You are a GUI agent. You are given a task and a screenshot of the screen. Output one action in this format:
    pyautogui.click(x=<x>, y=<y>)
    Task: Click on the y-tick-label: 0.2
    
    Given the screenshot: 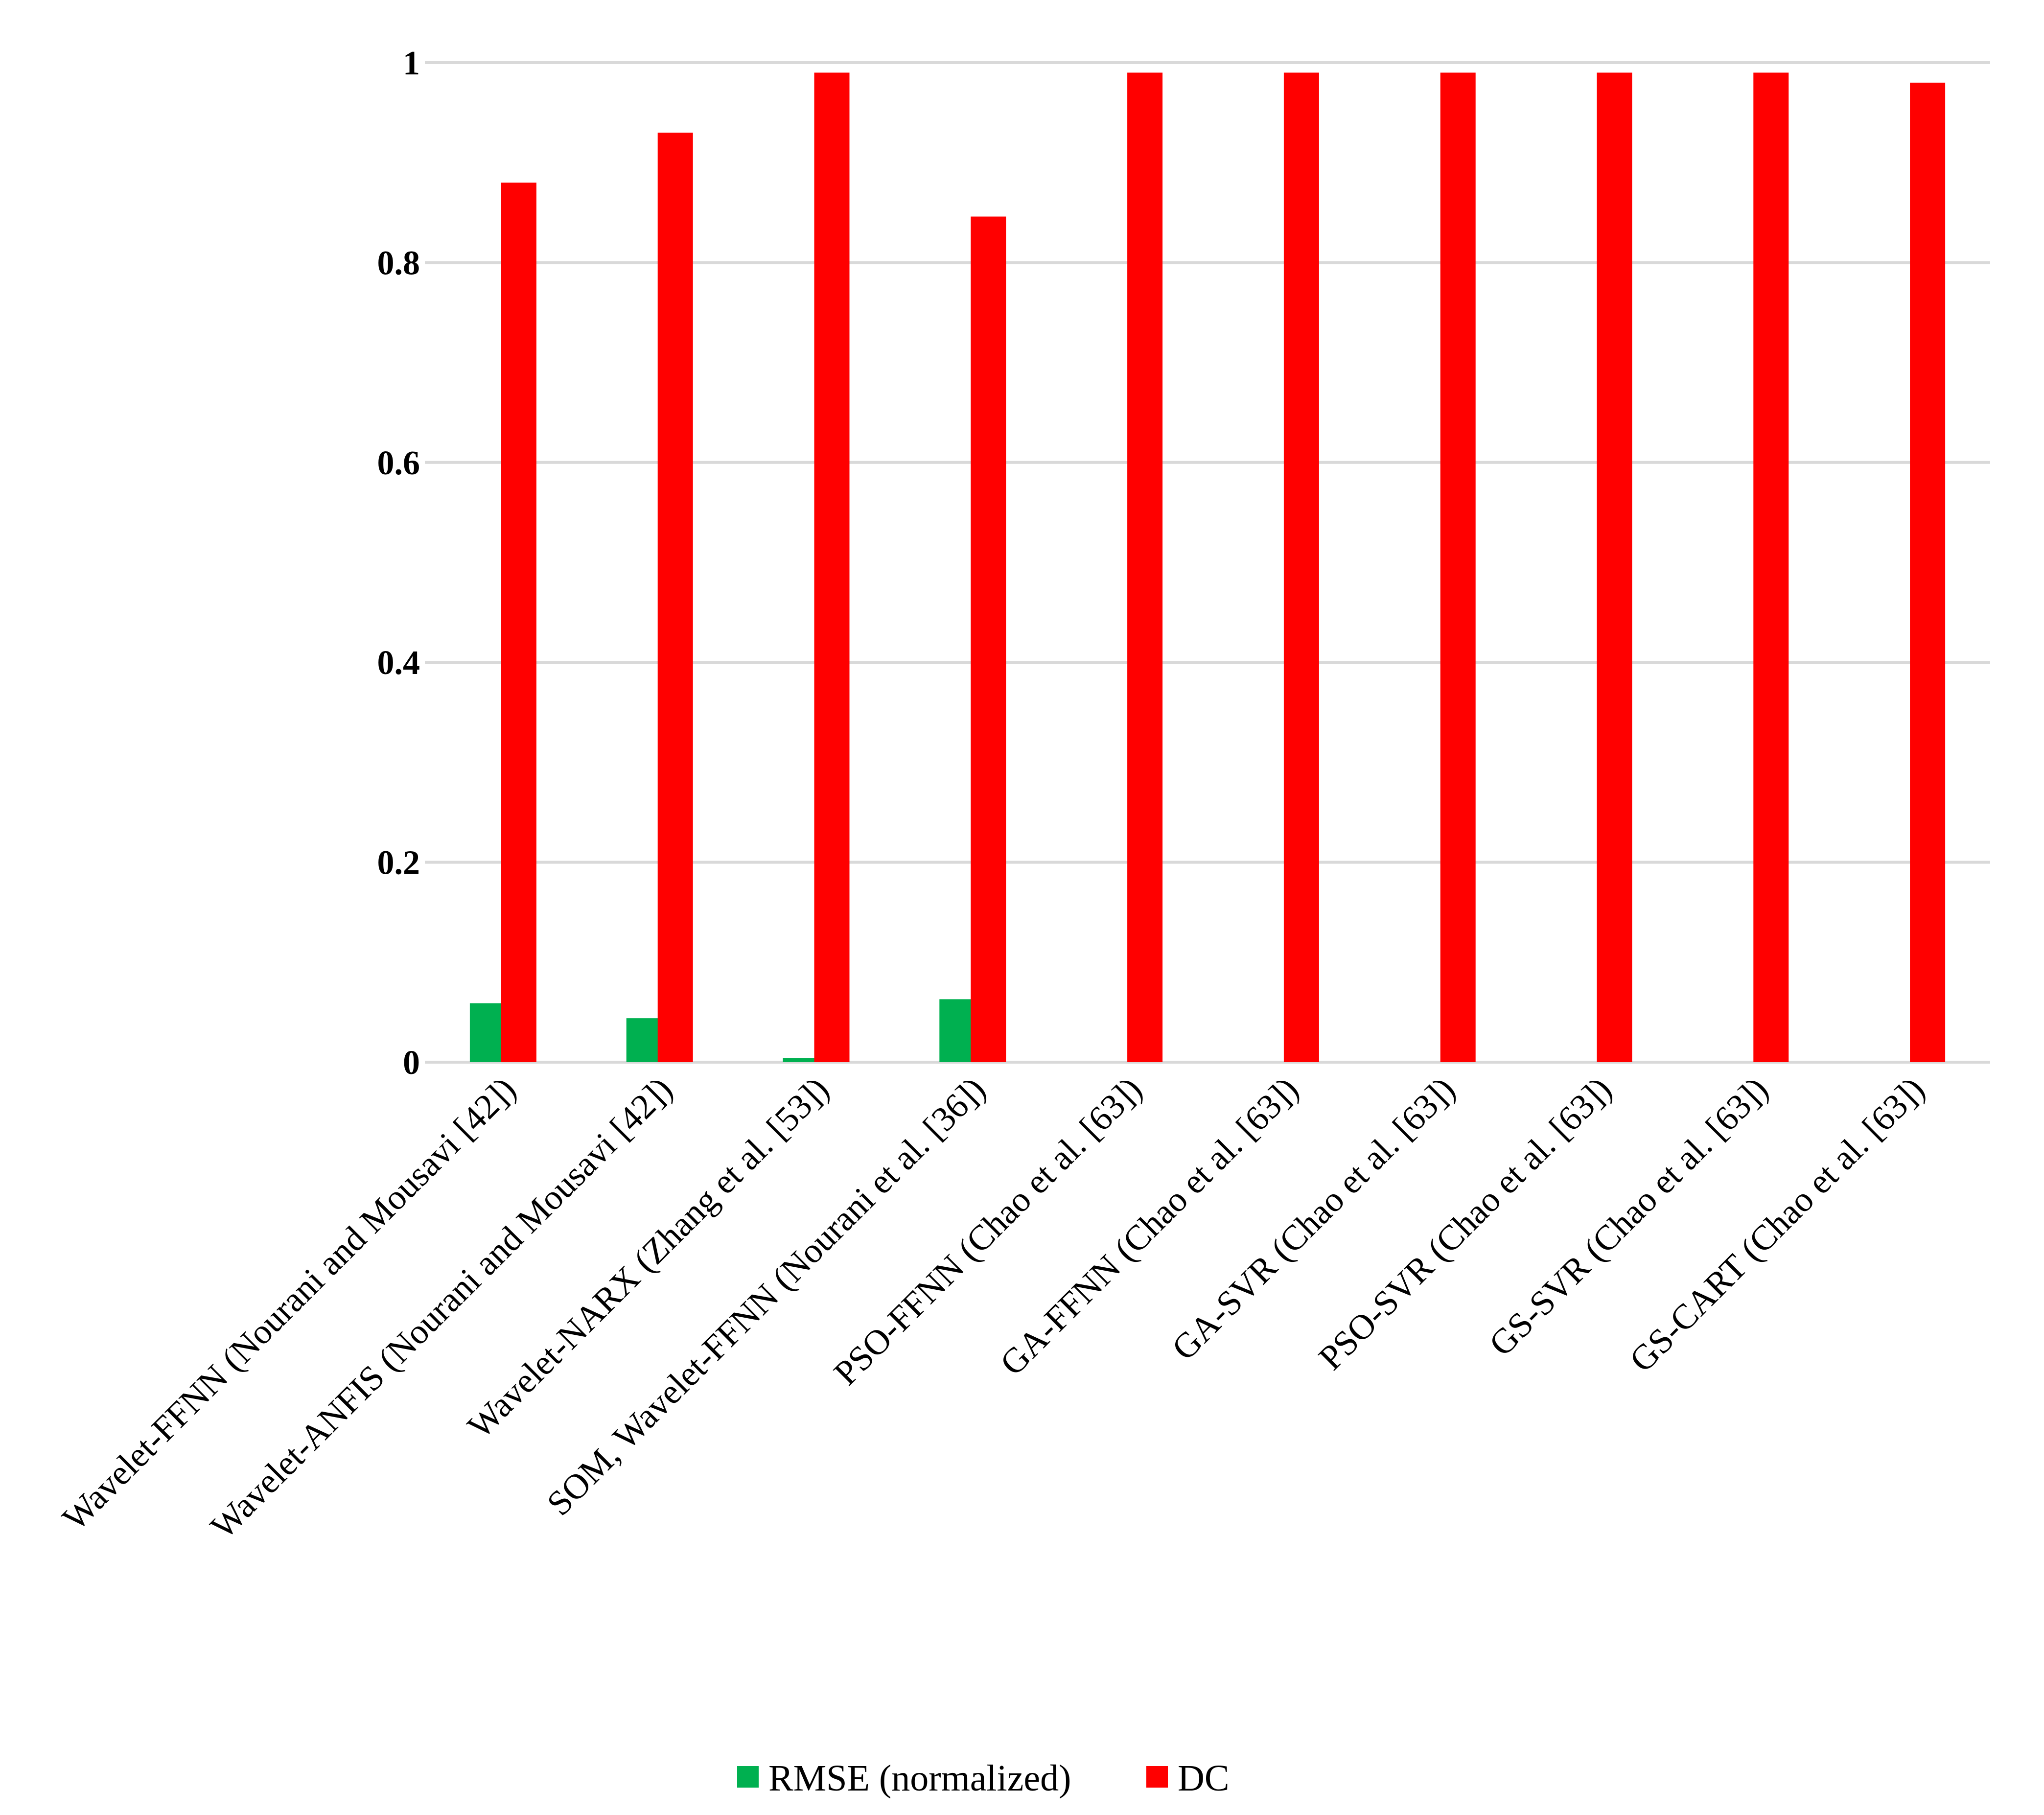 What is the action you would take?
    pyautogui.click(x=398, y=863)
    